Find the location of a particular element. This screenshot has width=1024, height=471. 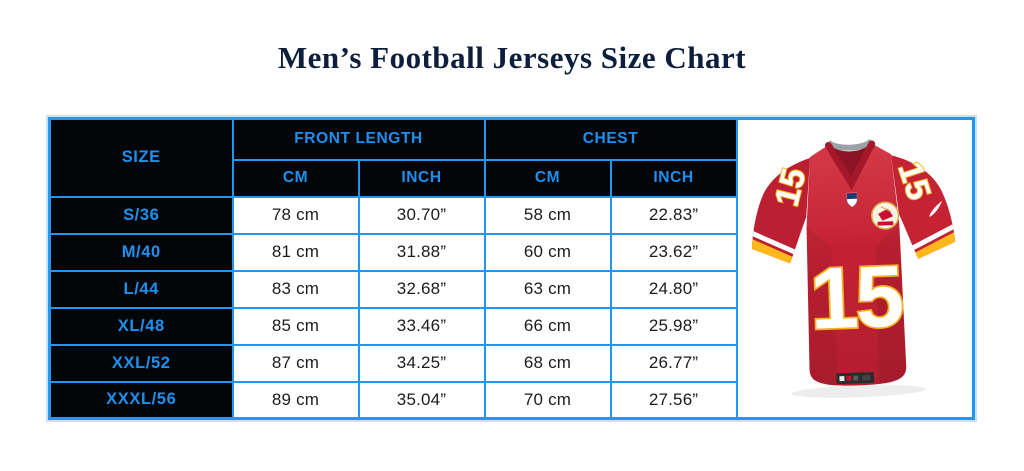

nfl-shield-icon is located at coordinates (852, 199).